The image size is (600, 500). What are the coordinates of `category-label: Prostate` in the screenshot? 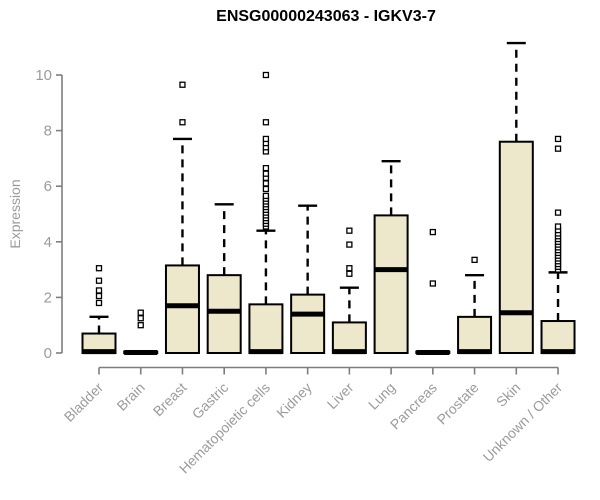 It's located at (458, 403).